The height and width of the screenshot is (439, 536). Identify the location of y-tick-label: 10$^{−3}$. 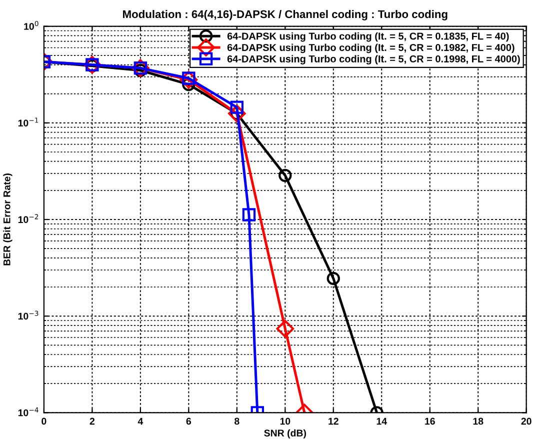
(28, 315).